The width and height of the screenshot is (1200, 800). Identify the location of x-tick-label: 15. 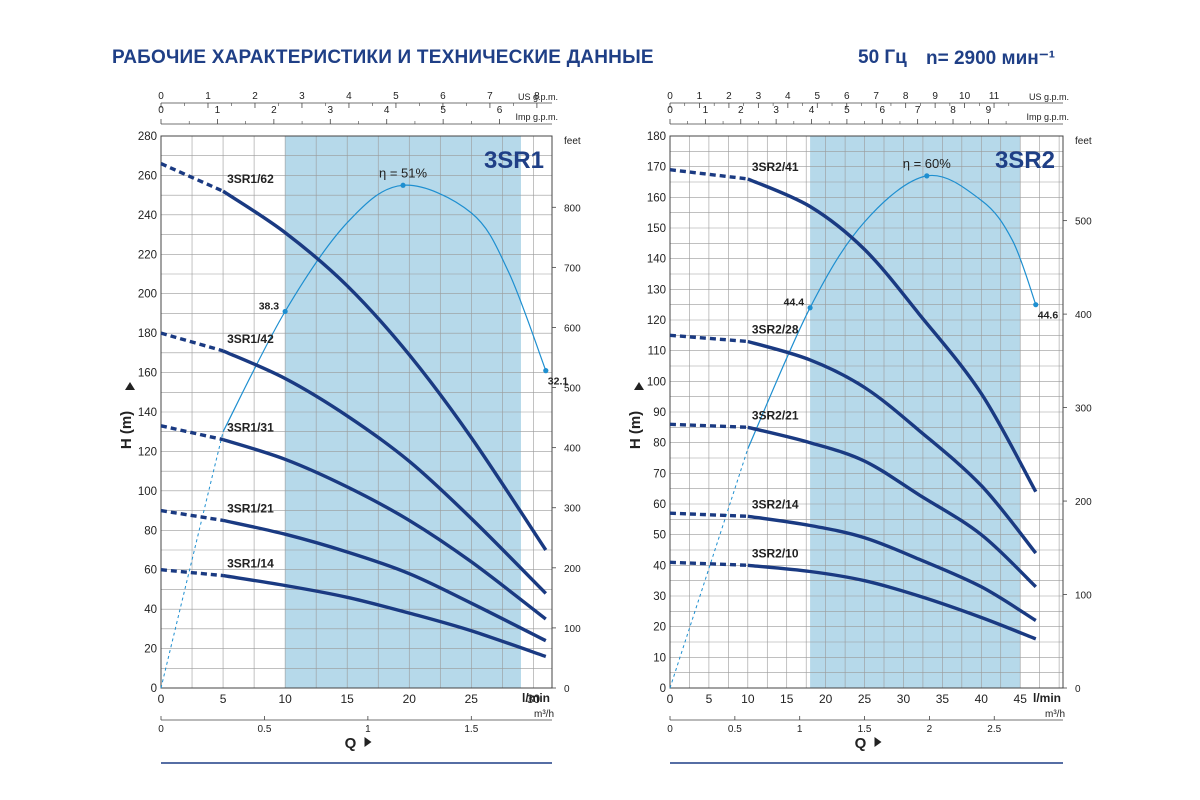
(348, 699).